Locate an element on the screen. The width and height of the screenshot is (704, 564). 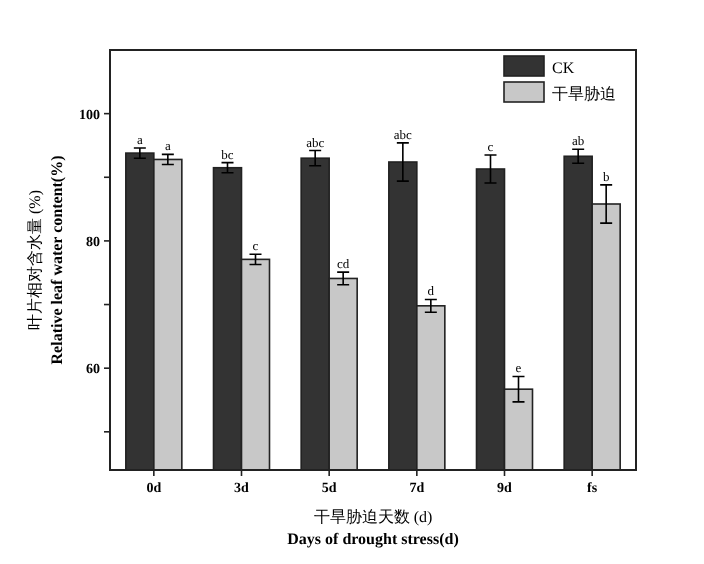
x-axis-title: 干旱胁迫天数 (d) Days of drought stress(d) is located at coordinates (373, 528).